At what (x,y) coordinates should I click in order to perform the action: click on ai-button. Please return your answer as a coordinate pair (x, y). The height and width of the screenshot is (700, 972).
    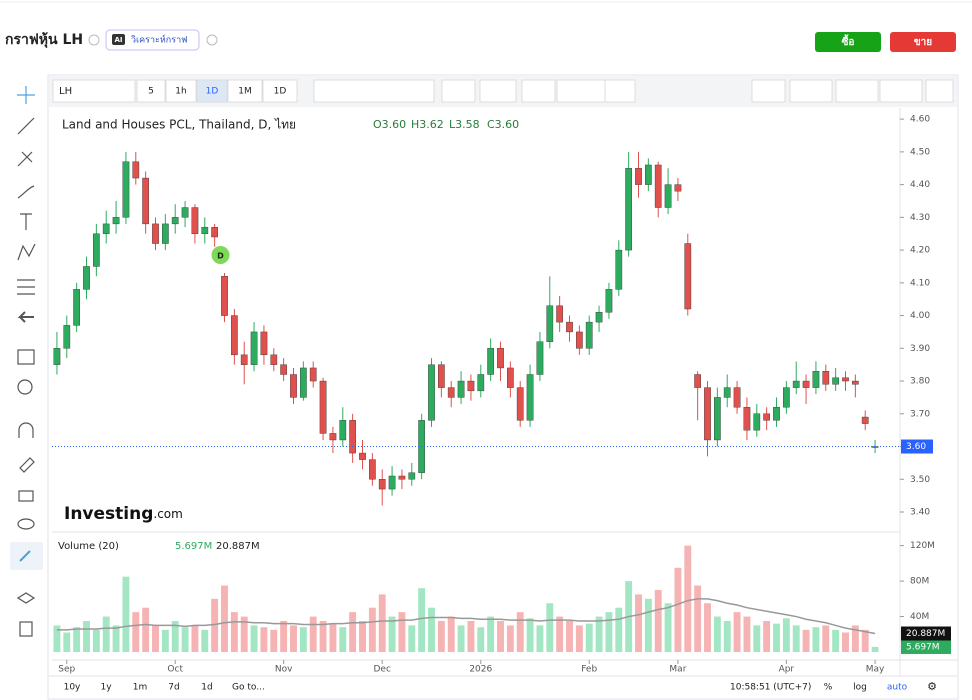
    Looking at the image, I should click on (152, 40).